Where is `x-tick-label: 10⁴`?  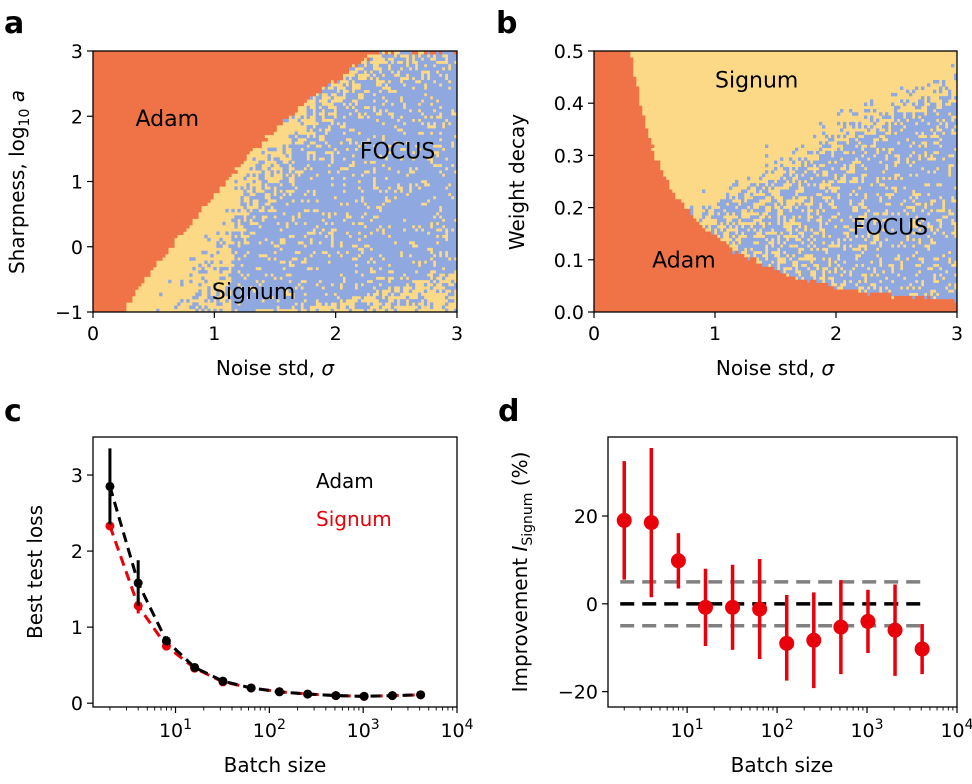 x-tick-label: 10⁴ is located at coordinates (956, 729).